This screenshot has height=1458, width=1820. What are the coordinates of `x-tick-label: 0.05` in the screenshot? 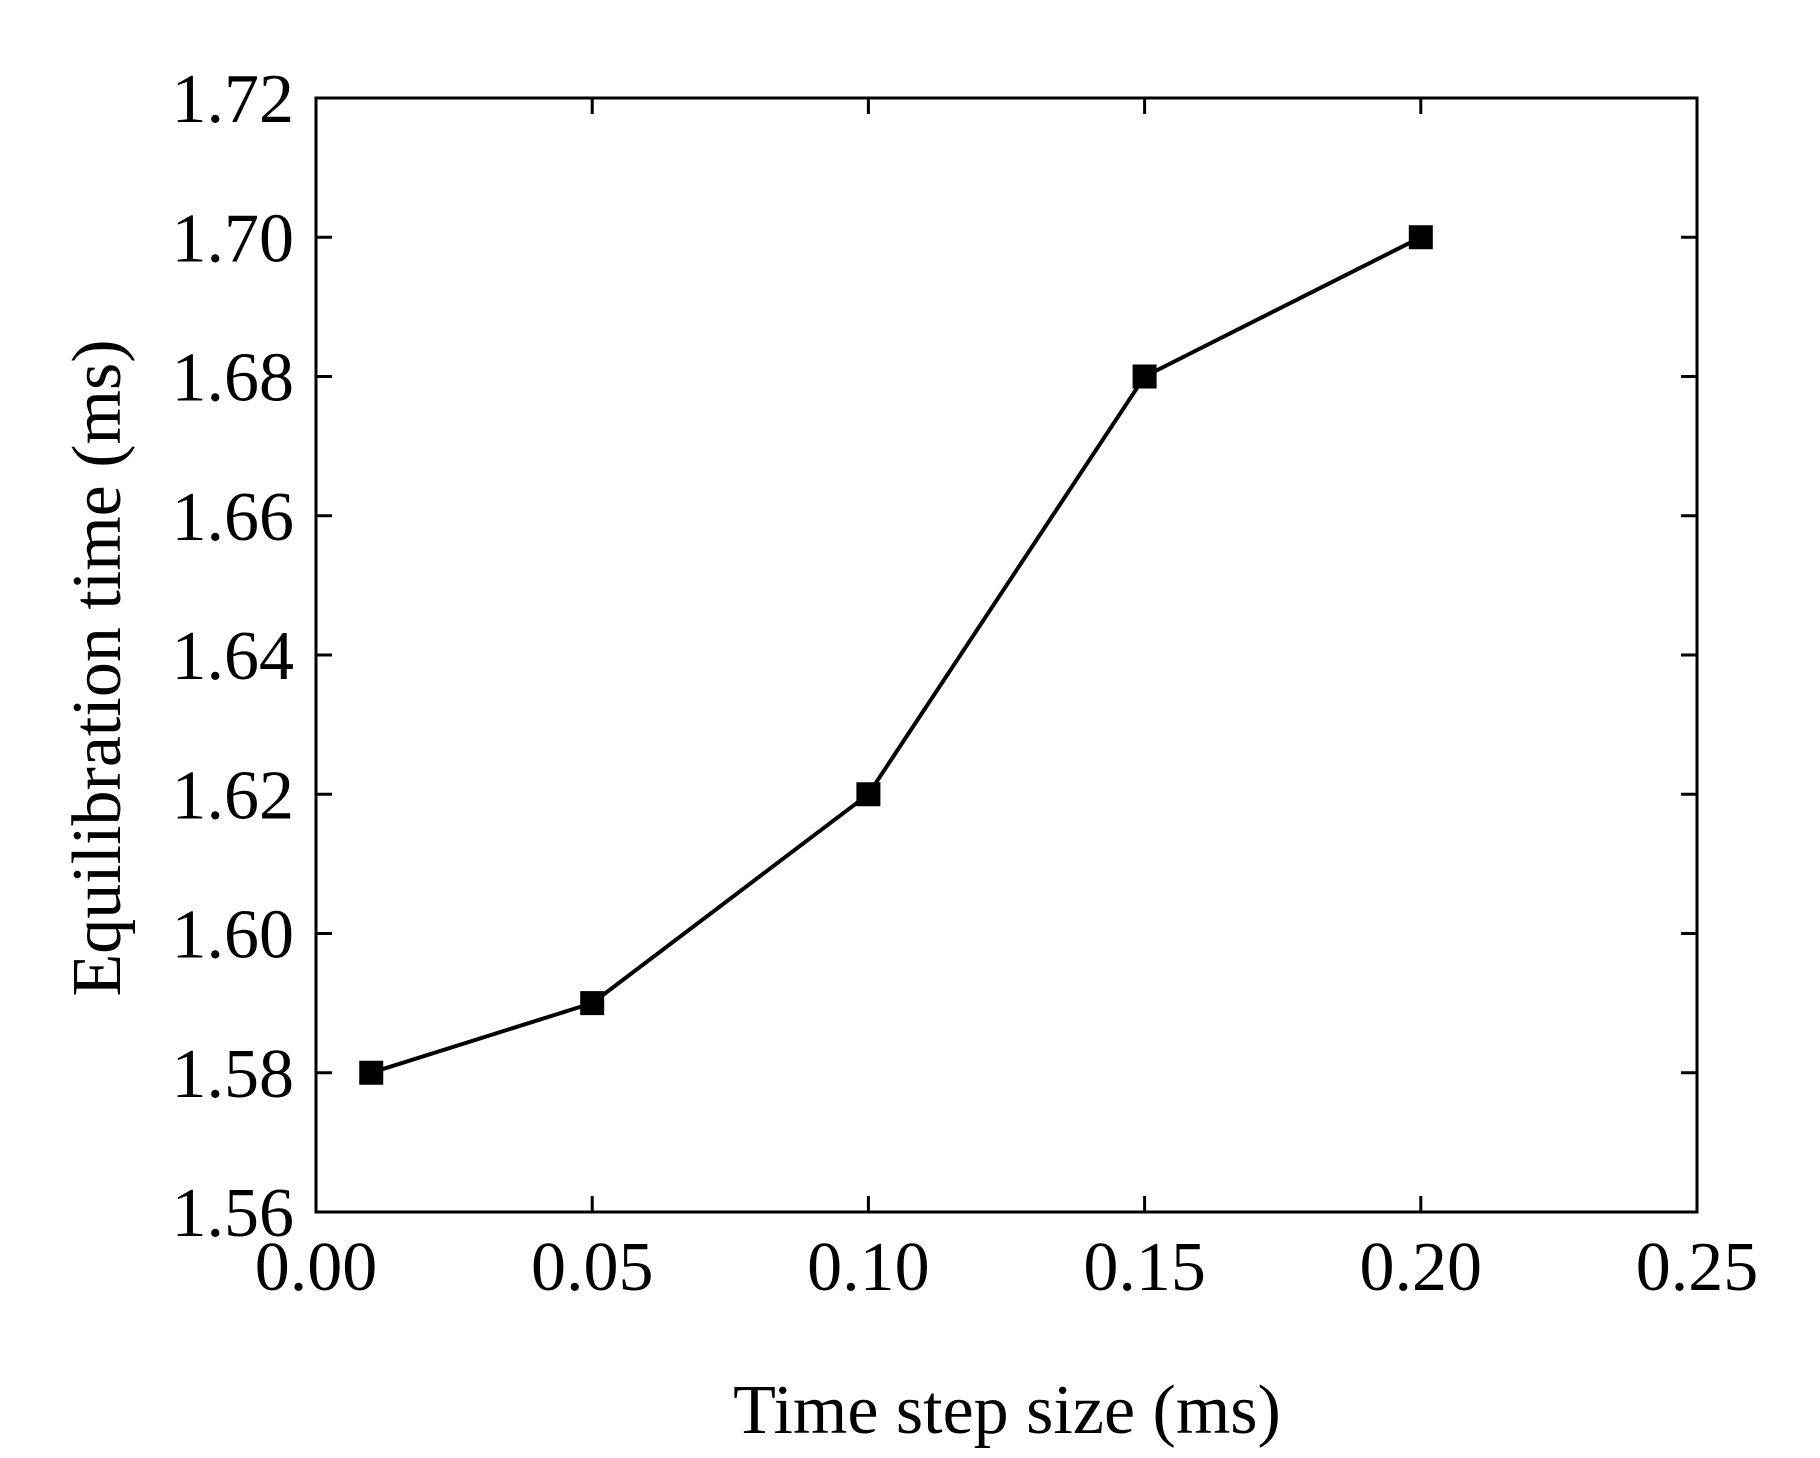 It's located at (592, 1267).